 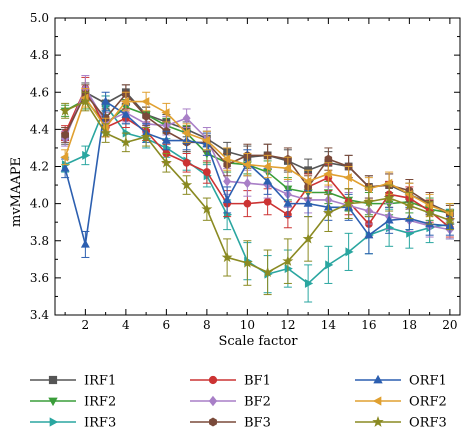 What do you see at coordinates (257, 381) in the screenshot?
I see `legend-label: BF1` at bounding box center [257, 381].